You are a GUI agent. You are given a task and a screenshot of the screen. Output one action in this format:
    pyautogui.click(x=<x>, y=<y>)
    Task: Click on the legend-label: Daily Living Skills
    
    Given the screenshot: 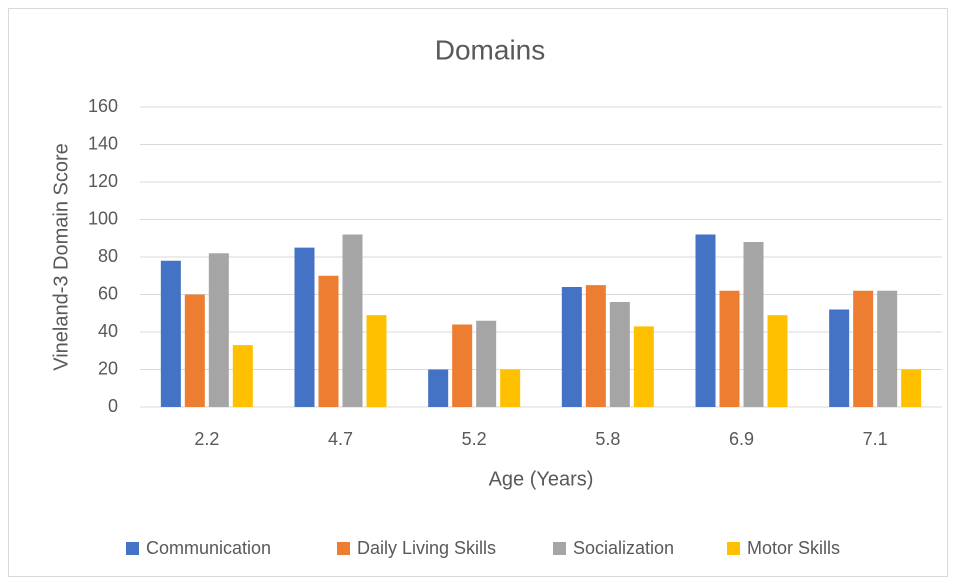 What is the action you would take?
    pyautogui.click(x=426, y=548)
    